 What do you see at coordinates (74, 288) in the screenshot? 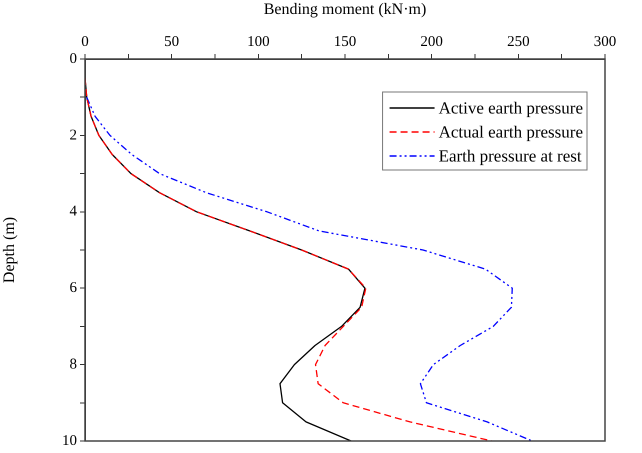
I see `y-tick-label: 6` at bounding box center [74, 288].